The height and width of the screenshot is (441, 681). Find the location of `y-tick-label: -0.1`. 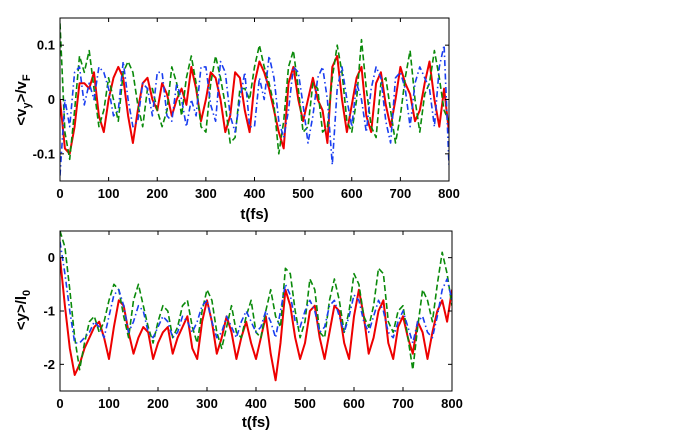

y-tick-label: -0.1 is located at coordinates (44, 153).